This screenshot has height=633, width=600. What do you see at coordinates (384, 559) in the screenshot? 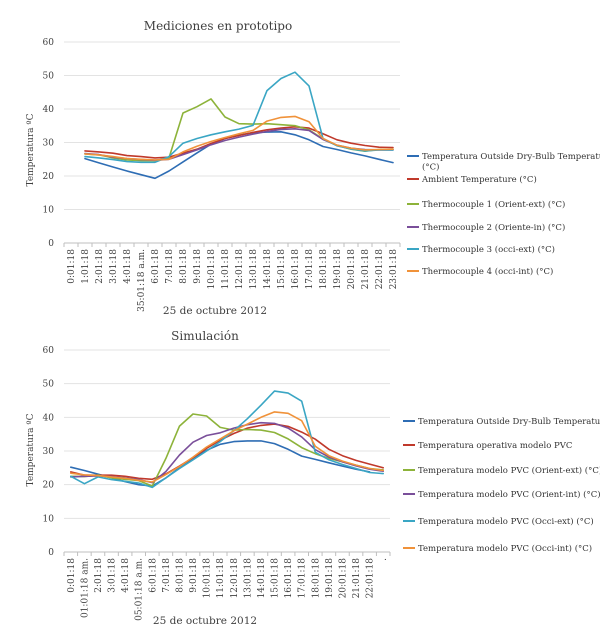
I see `x-tick-label: .` at bounding box center [384, 559].